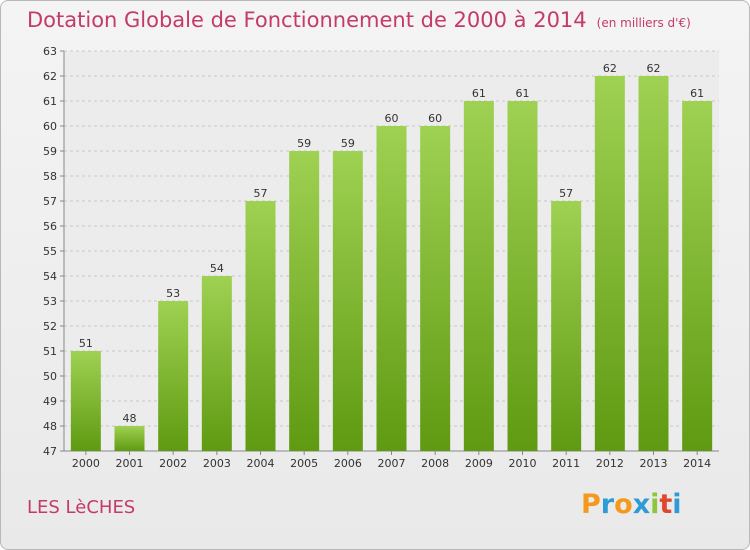  Describe the element at coordinates (260, 326) in the screenshot. I see `bar-2004` at that location.